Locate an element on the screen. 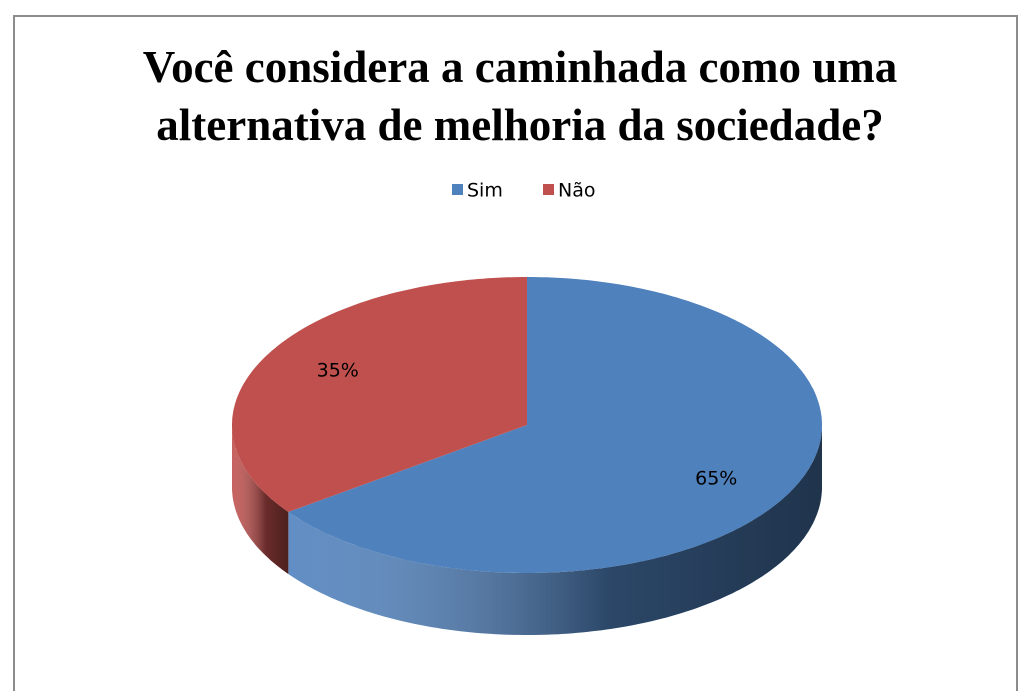 The width and height of the screenshot is (1033, 691). pie-slice is located at coordinates (379, 425).